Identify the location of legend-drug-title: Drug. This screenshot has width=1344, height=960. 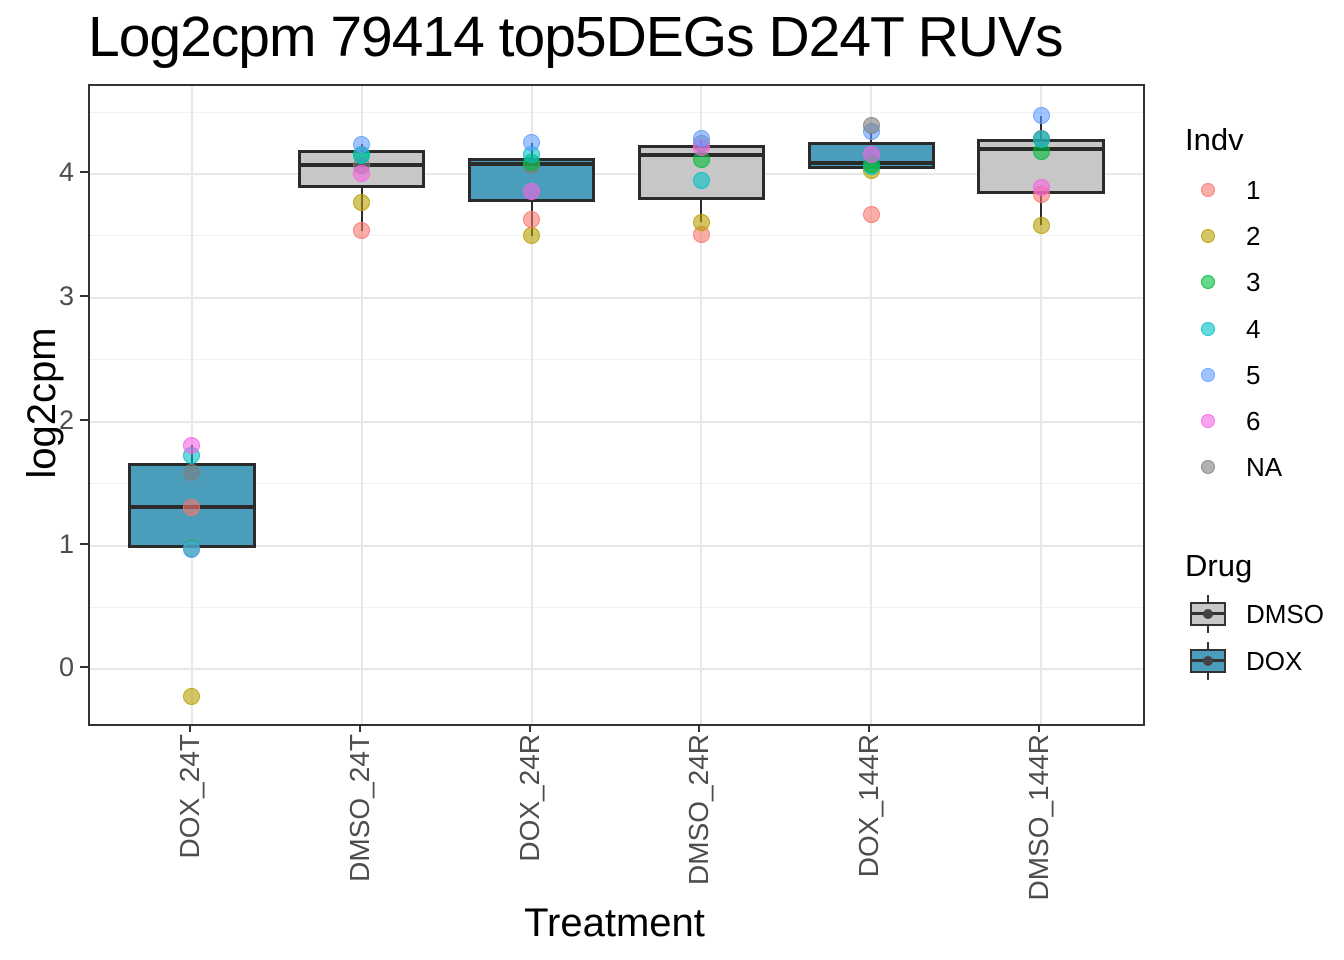
(1219, 565).